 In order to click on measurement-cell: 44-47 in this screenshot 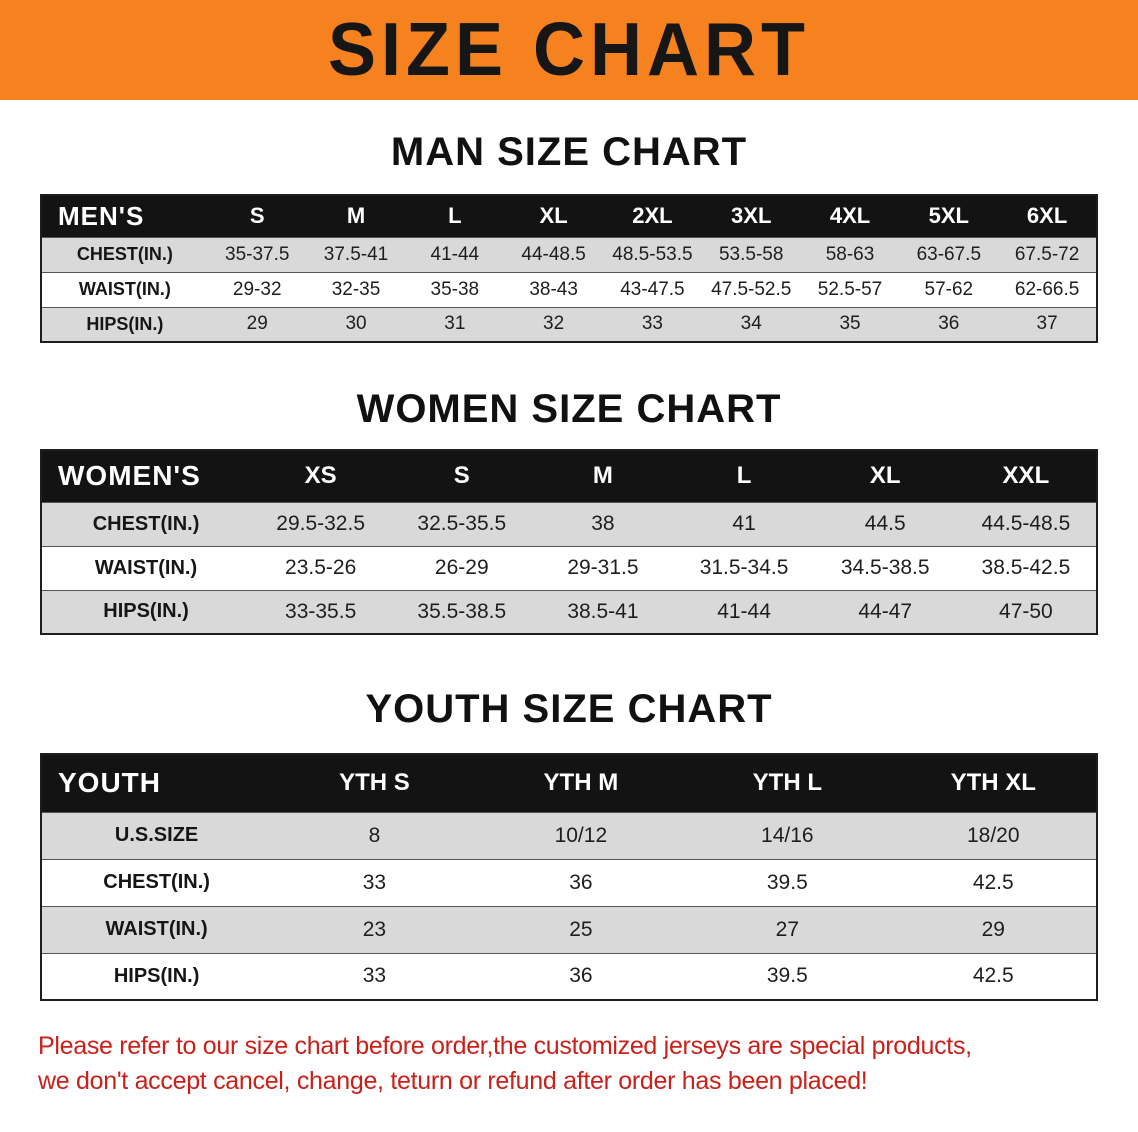, I will do `click(885, 611)`.